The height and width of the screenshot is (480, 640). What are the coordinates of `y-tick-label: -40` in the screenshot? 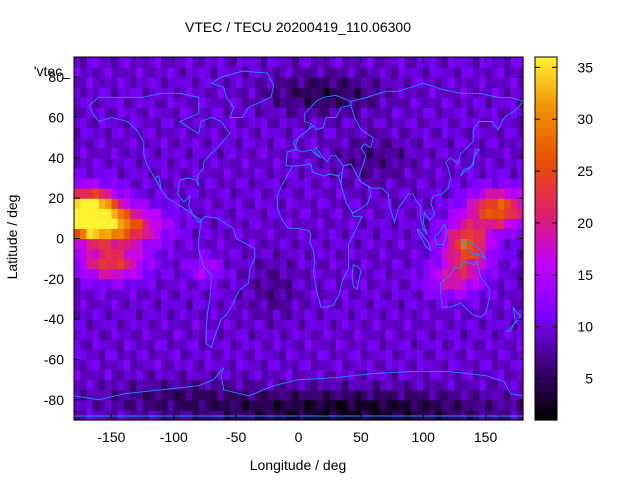 It's located at (54, 319).